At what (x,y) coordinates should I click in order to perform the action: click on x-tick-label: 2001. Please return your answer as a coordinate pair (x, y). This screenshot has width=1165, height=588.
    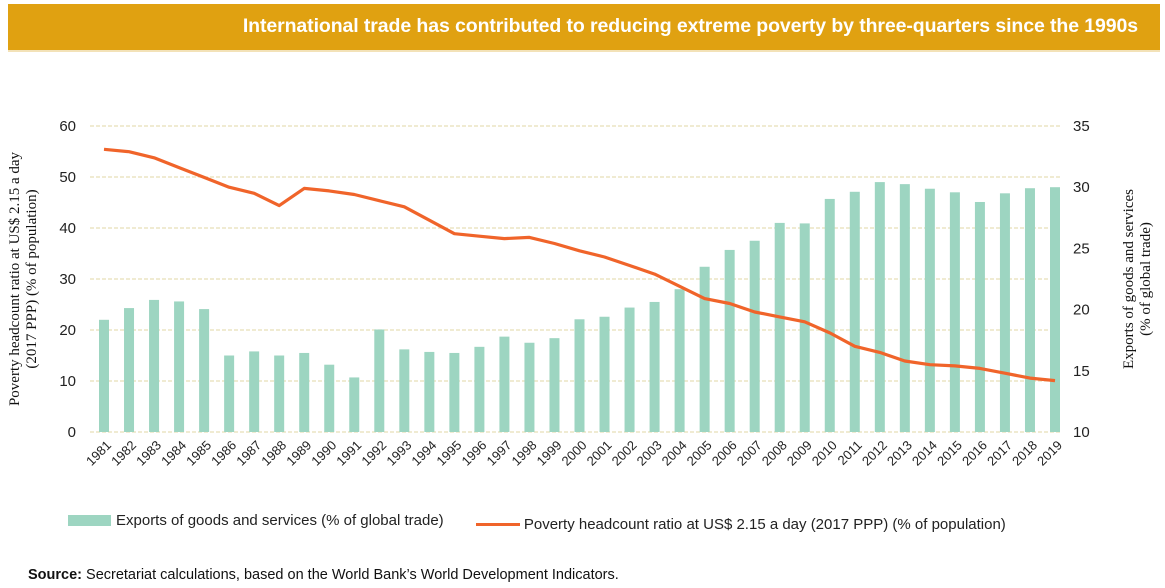
    Looking at the image, I should click on (599, 453).